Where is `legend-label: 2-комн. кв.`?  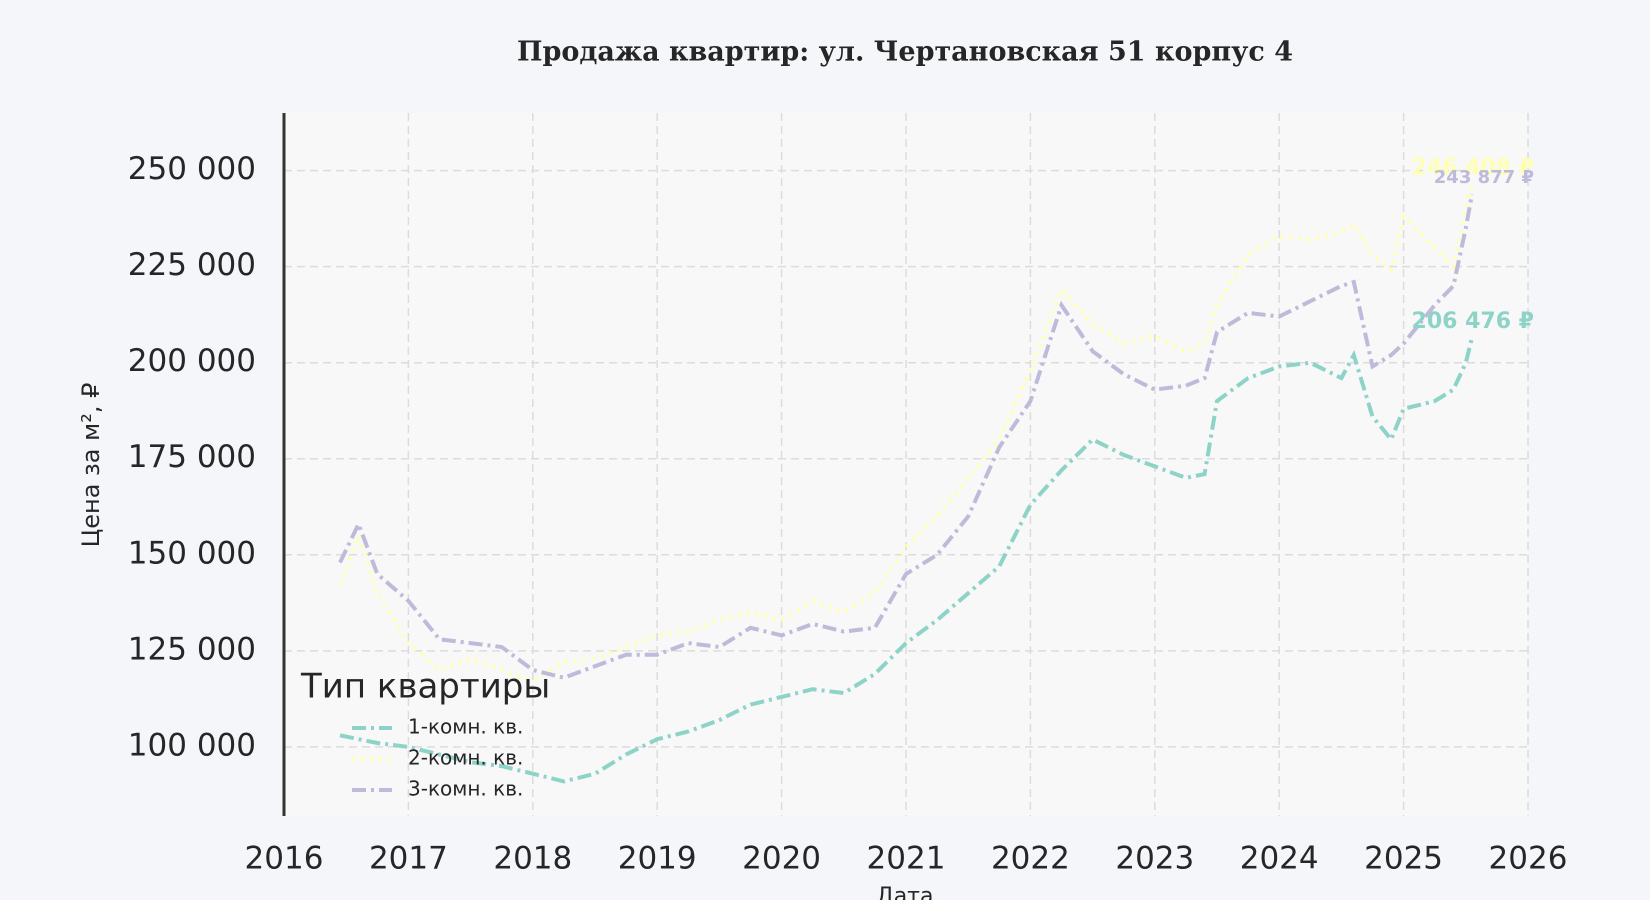
legend-label: 2-комн. кв. is located at coordinates (465, 758).